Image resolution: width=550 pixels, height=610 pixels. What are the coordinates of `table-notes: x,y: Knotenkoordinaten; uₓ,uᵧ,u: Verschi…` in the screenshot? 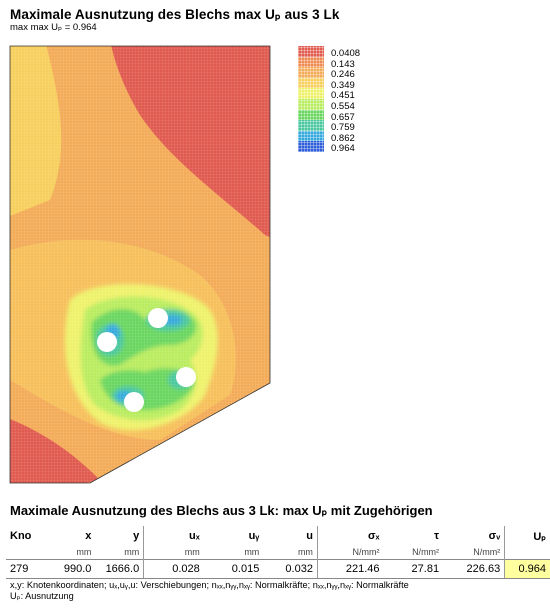 It's located at (209, 591).